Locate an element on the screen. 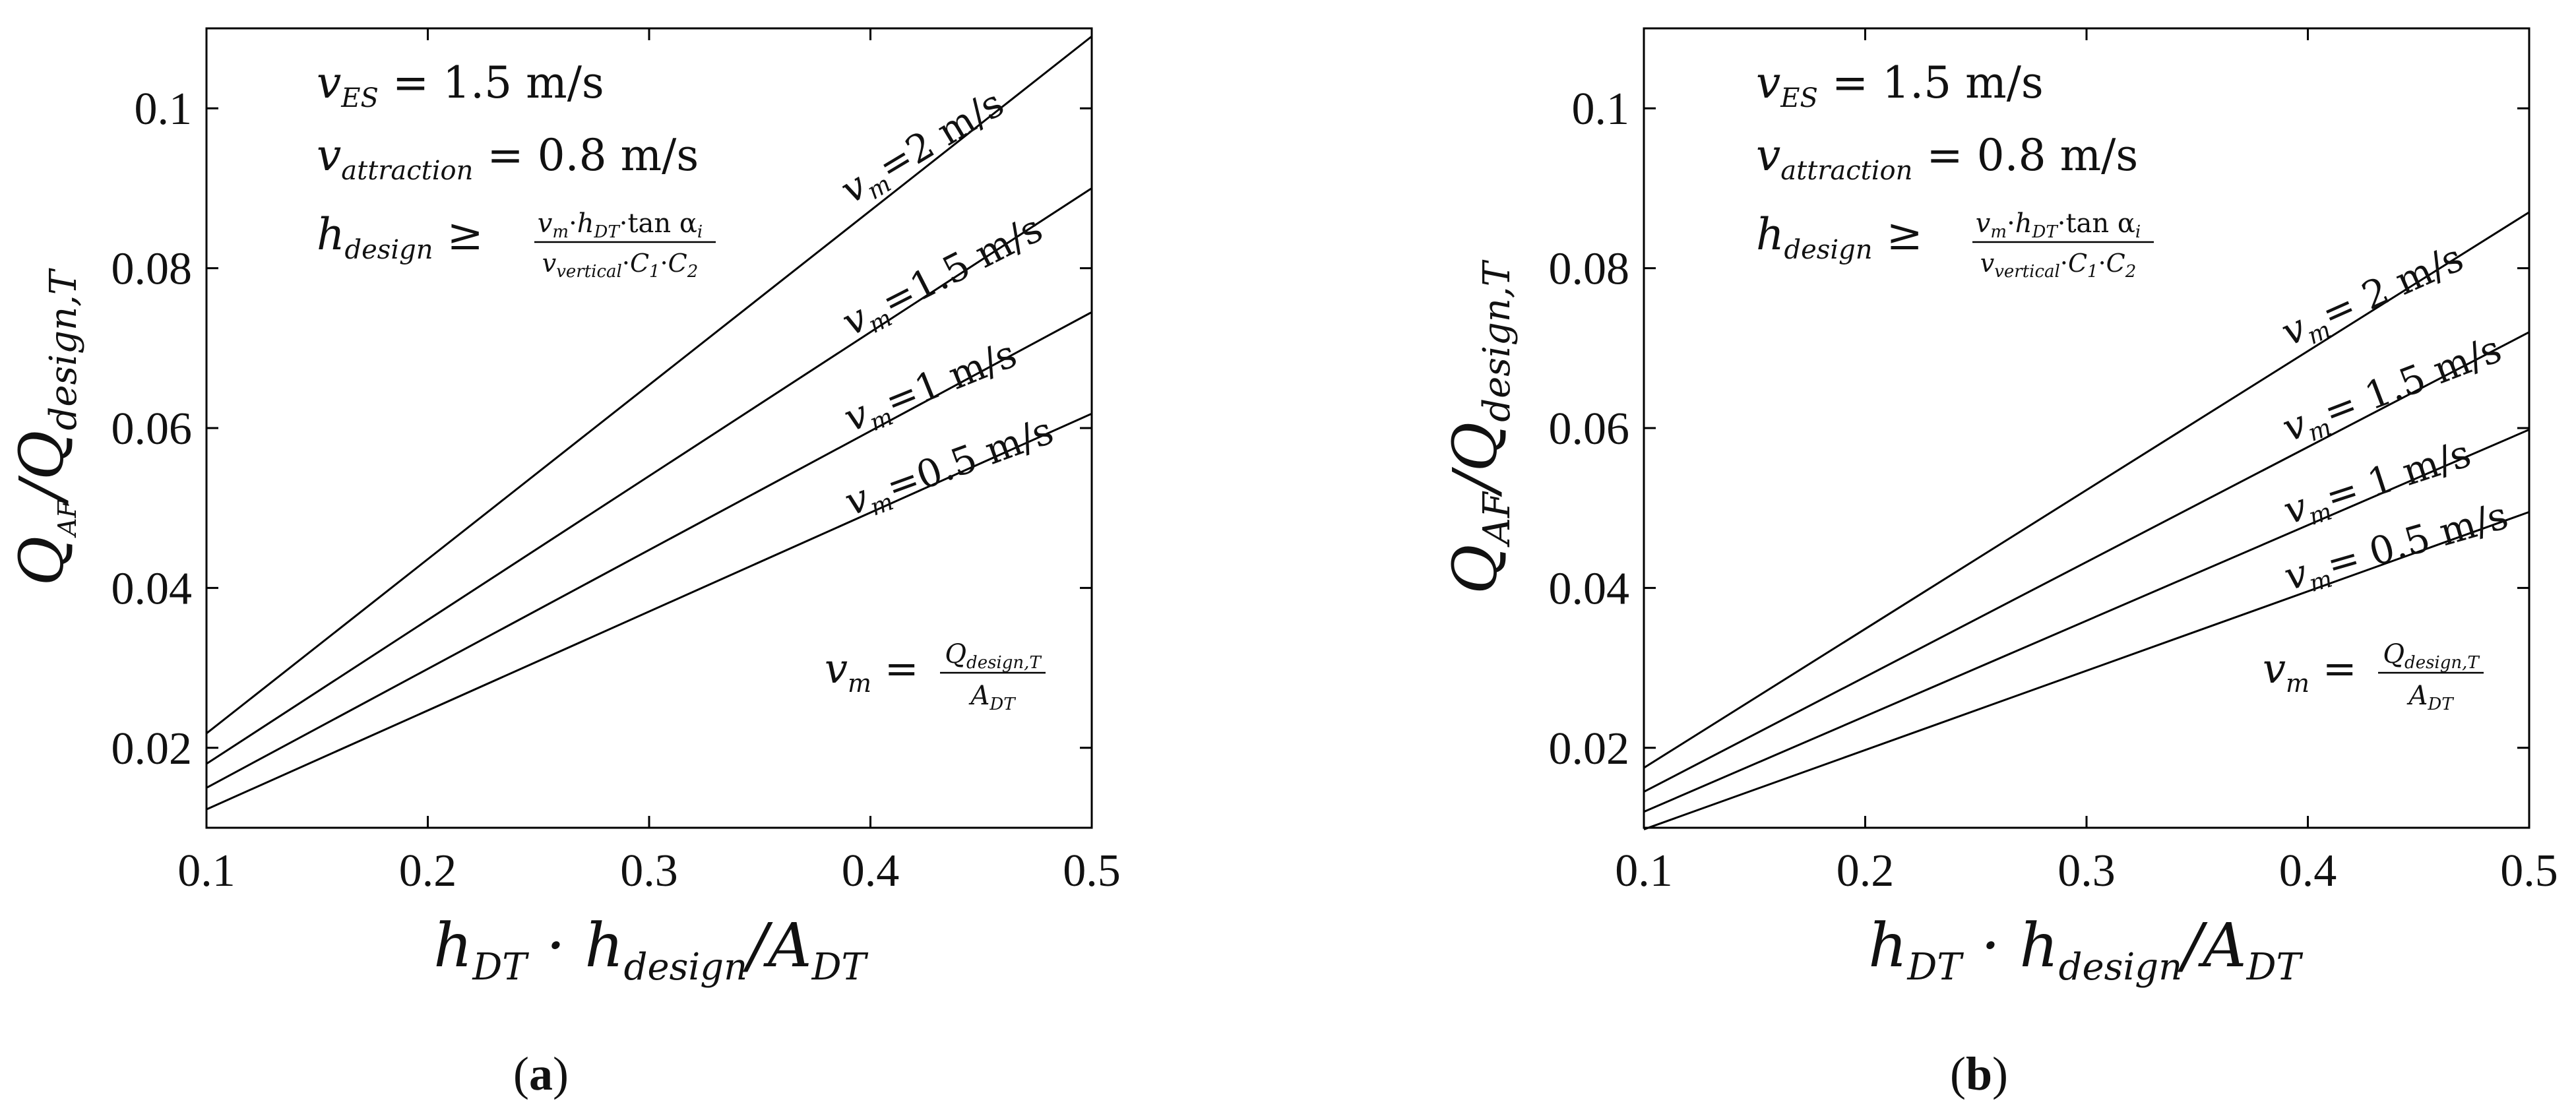  series-label-vm-1-5: vm=1.5 m/s is located at coordinates (943, 277).